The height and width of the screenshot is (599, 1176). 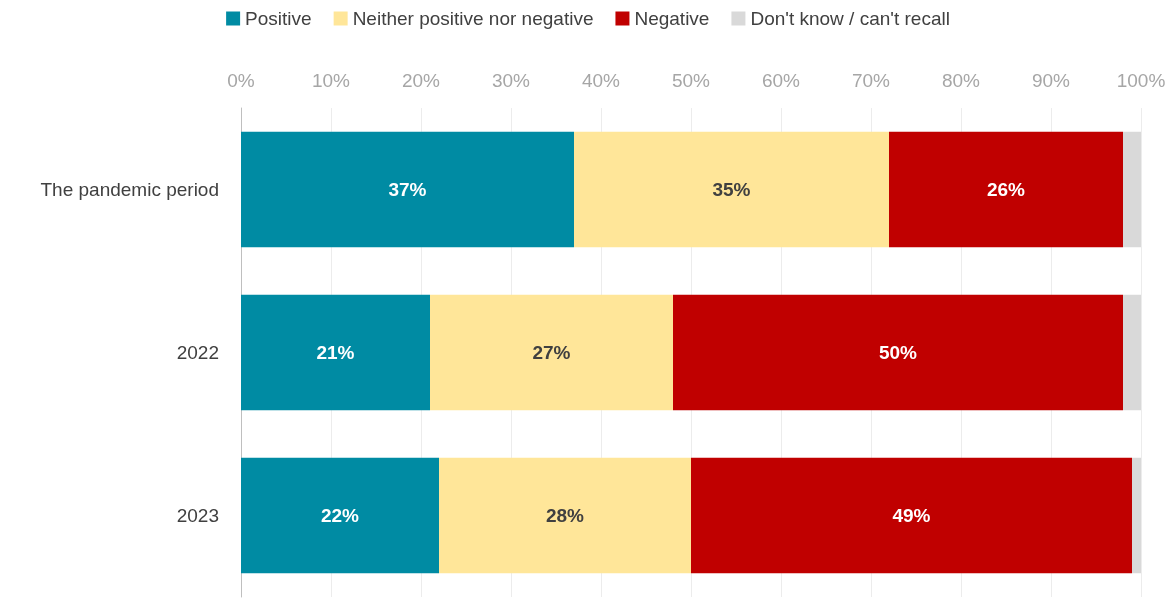 I want to click on data-label: 35%, so click(x=731, y=189).